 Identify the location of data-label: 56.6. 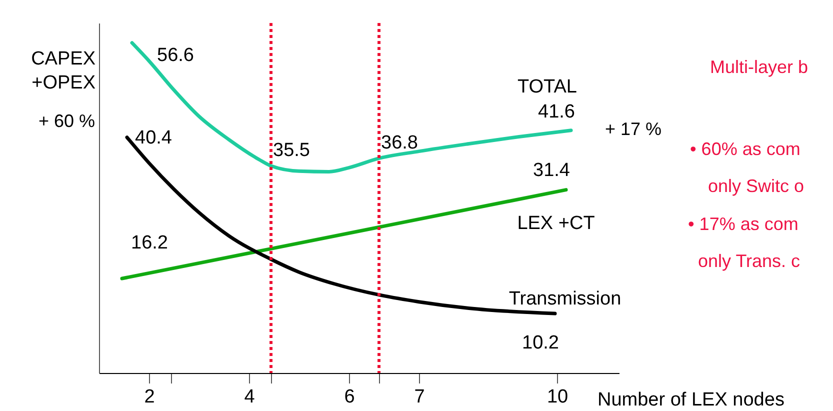
(175, 55).